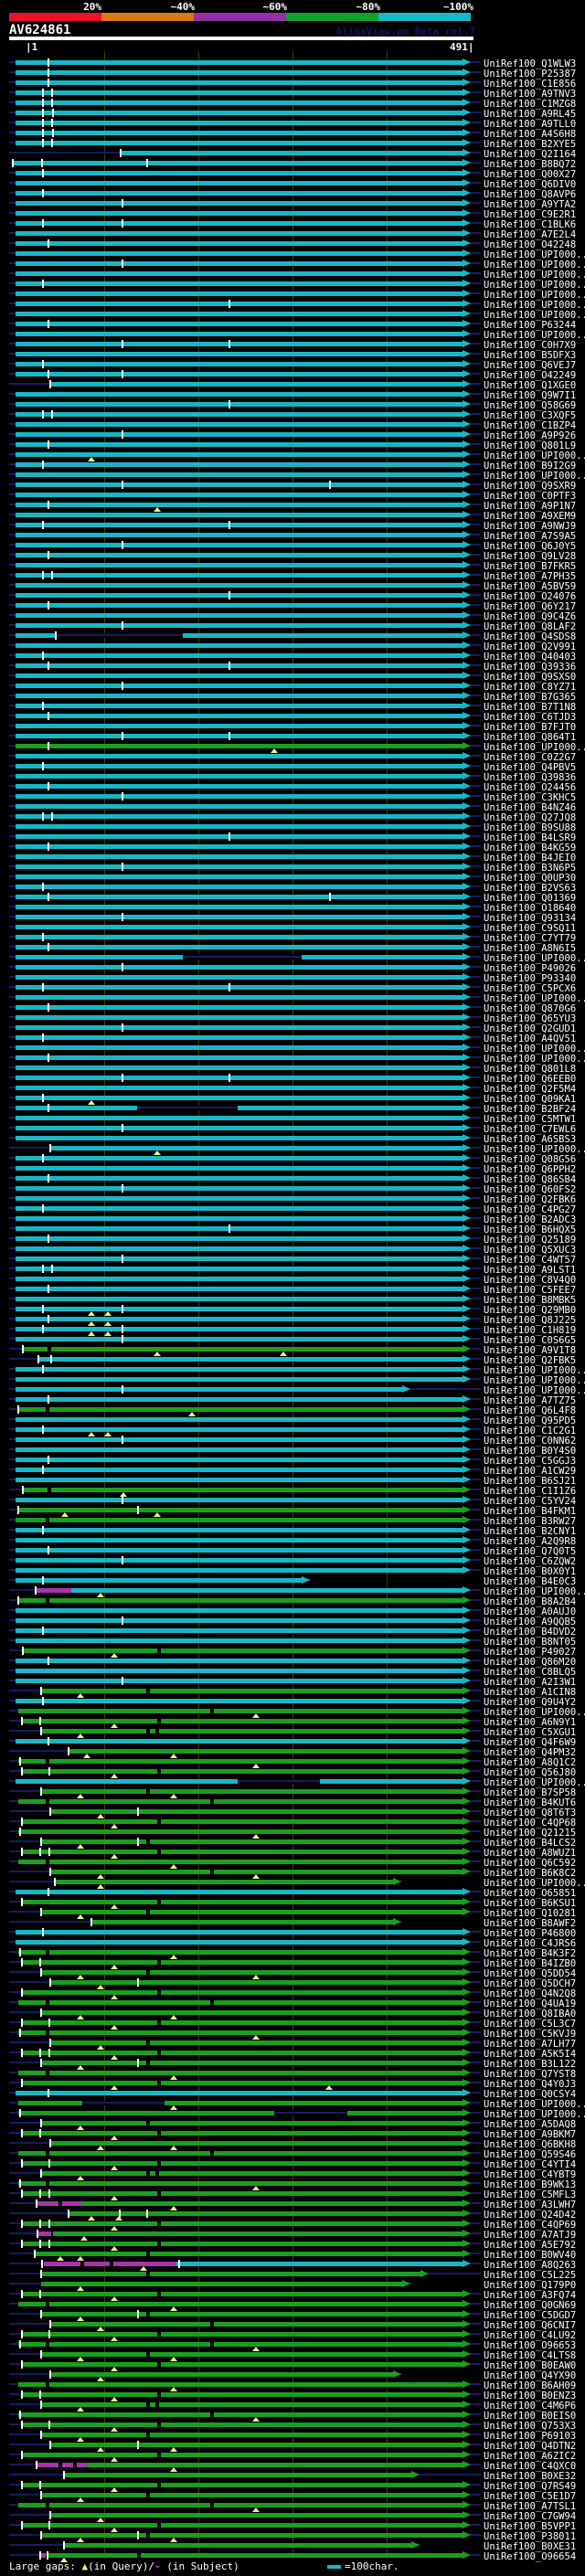 This screenshot has height=2576, width=585. What do you see at coordinates (531, 1742) in the screenshot?
I see `row-label: UniRef100_Q4F6W9` at bounding box center [531, 1742].